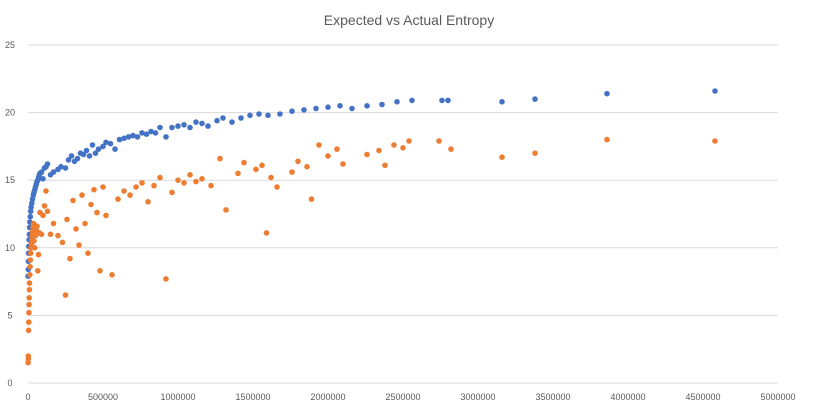 This screenshot has width=818, height=412. Describe the element at coordinates (10, 113) in the screenshot. I see `y-tick-label: 20` at that location.